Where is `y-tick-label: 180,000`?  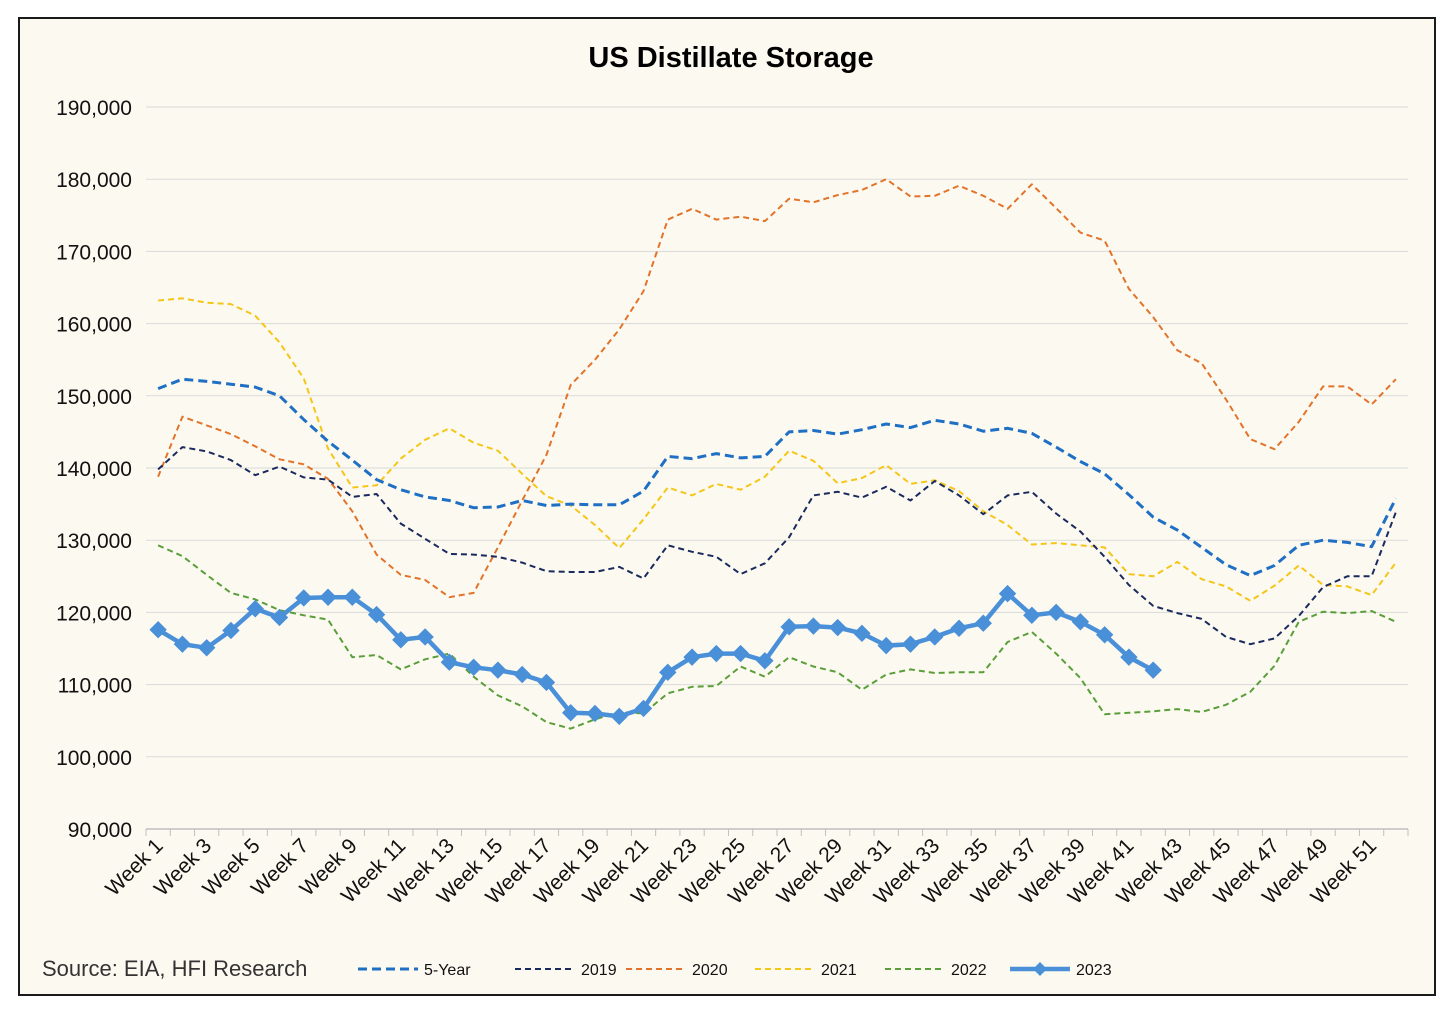
y-tick-label: 180,000 is located at coordinates (94, 180).